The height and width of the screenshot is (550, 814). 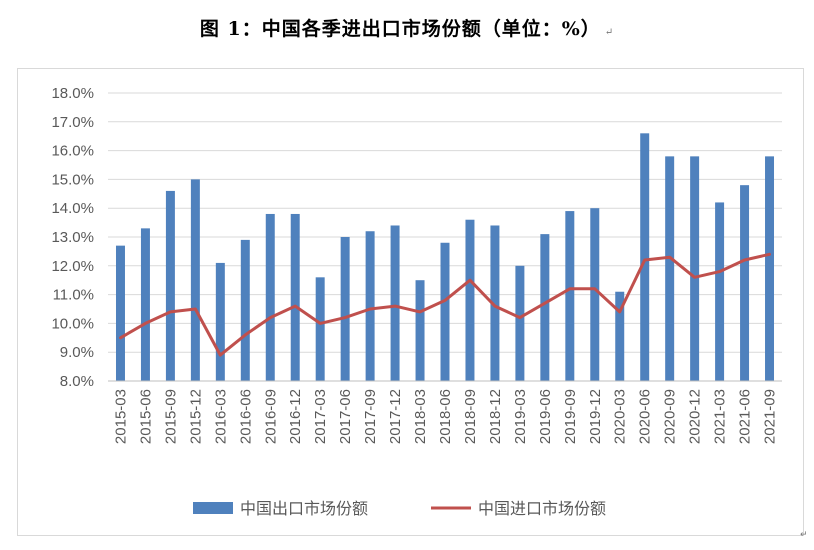 I want to click on y-tick-label: 17.0%, so click(x=72, y=122).